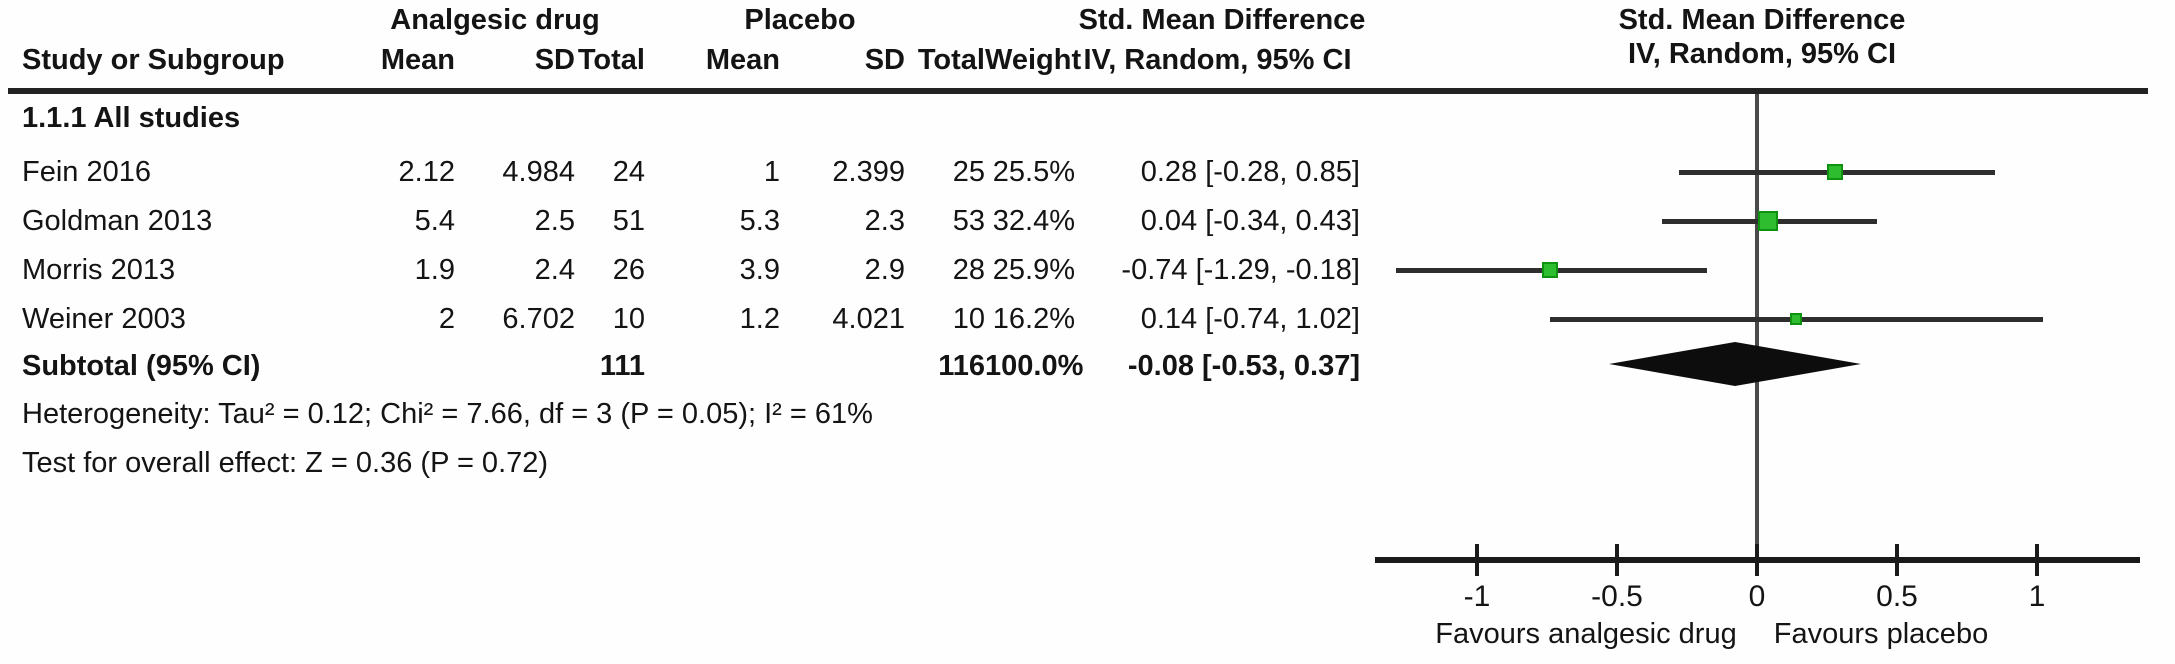 This screenshot has width=2175, height=664. I want to click on mean-treatment: 1.9, so click(434, 270).